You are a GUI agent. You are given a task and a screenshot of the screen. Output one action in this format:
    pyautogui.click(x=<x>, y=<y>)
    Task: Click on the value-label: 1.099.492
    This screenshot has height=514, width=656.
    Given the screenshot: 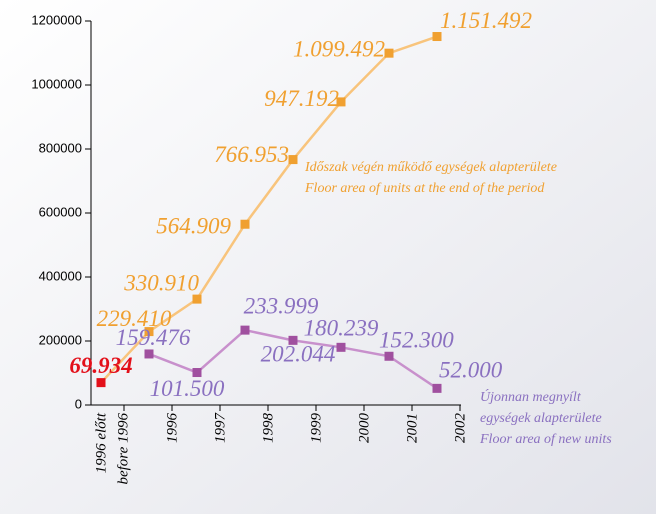 What is the action you would take?
    pyautogui.click(x=339, y=48)
    